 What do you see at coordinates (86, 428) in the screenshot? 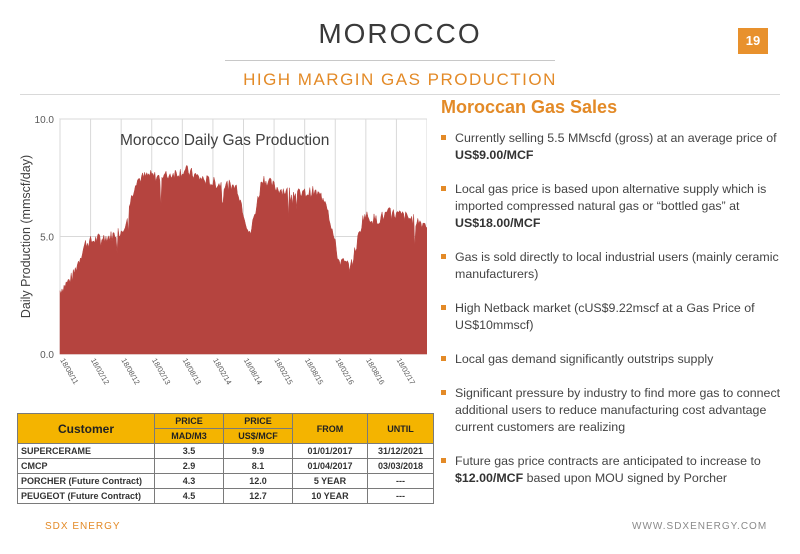
I see `col-header-customer: Customer` at bounding box center [86, 428].